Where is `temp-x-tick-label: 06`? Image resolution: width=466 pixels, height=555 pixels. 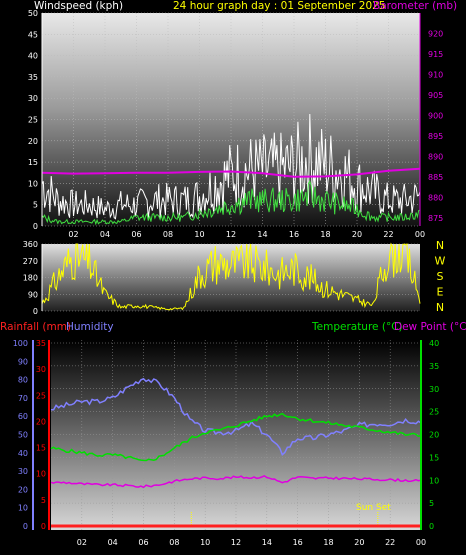
temp-x-tick-label: 06 is located at coordinates (143, 542).